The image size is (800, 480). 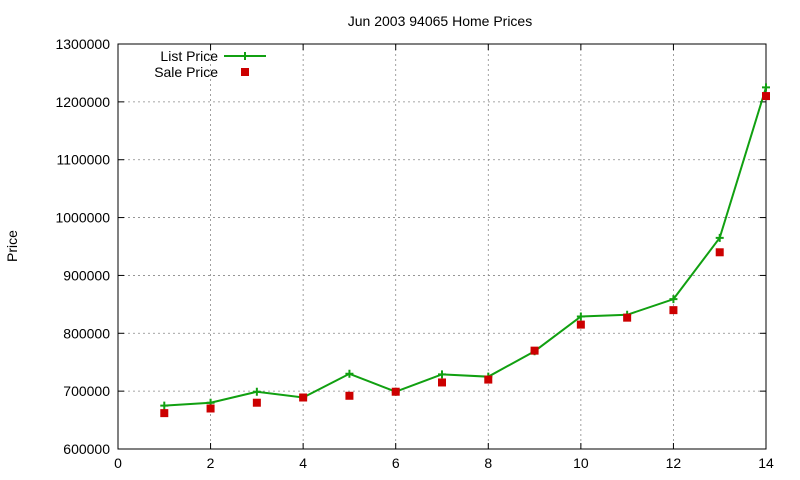 What do you see at coordinates (84, 160) in the screenshot?
I see `y-tick-label: 1100000` at bounding box center [84, 160].